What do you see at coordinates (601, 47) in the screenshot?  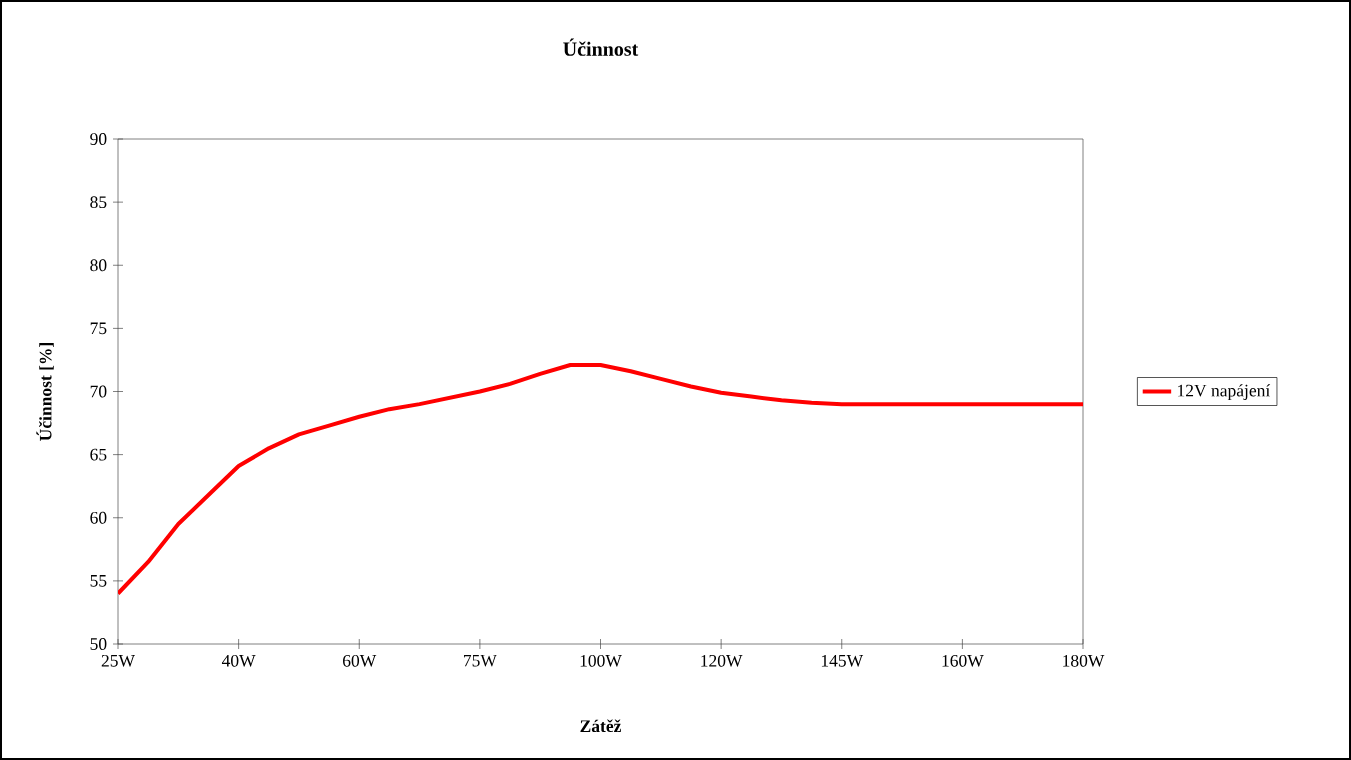 I see `chart-title: Účinnost` at bounding box center [601, 47].